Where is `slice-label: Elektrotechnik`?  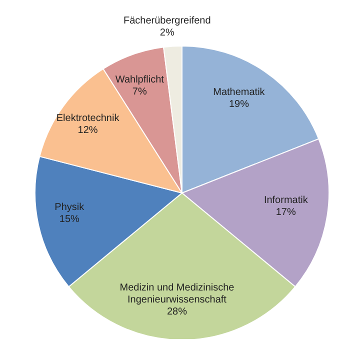
slice-label: Elektrotechnik is located at coordinates (88, 118).